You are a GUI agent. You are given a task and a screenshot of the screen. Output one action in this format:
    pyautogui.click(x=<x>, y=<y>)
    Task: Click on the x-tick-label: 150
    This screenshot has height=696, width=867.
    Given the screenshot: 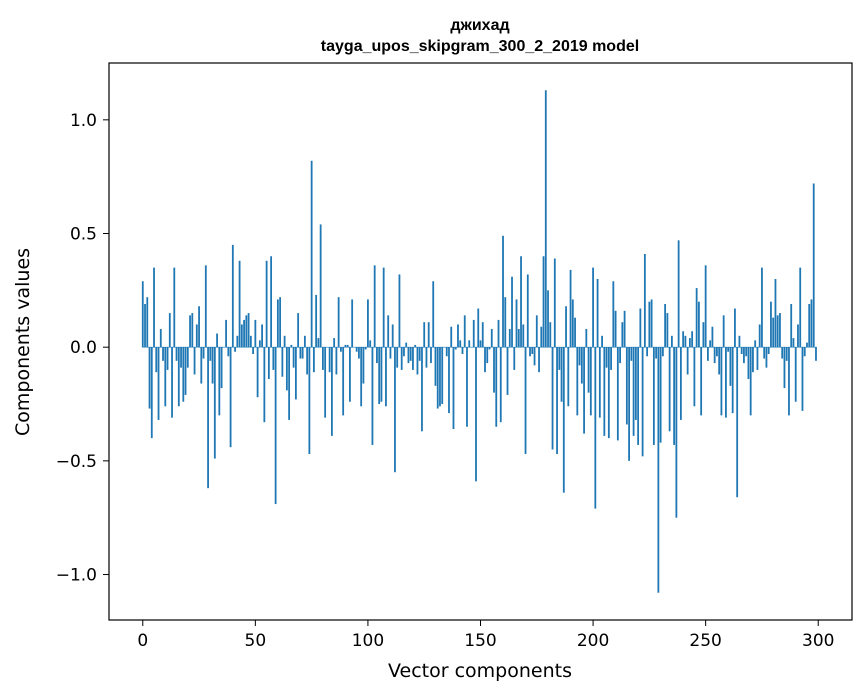 What is the action you would take?
    pyautogui.click(x=480, y=641)
    